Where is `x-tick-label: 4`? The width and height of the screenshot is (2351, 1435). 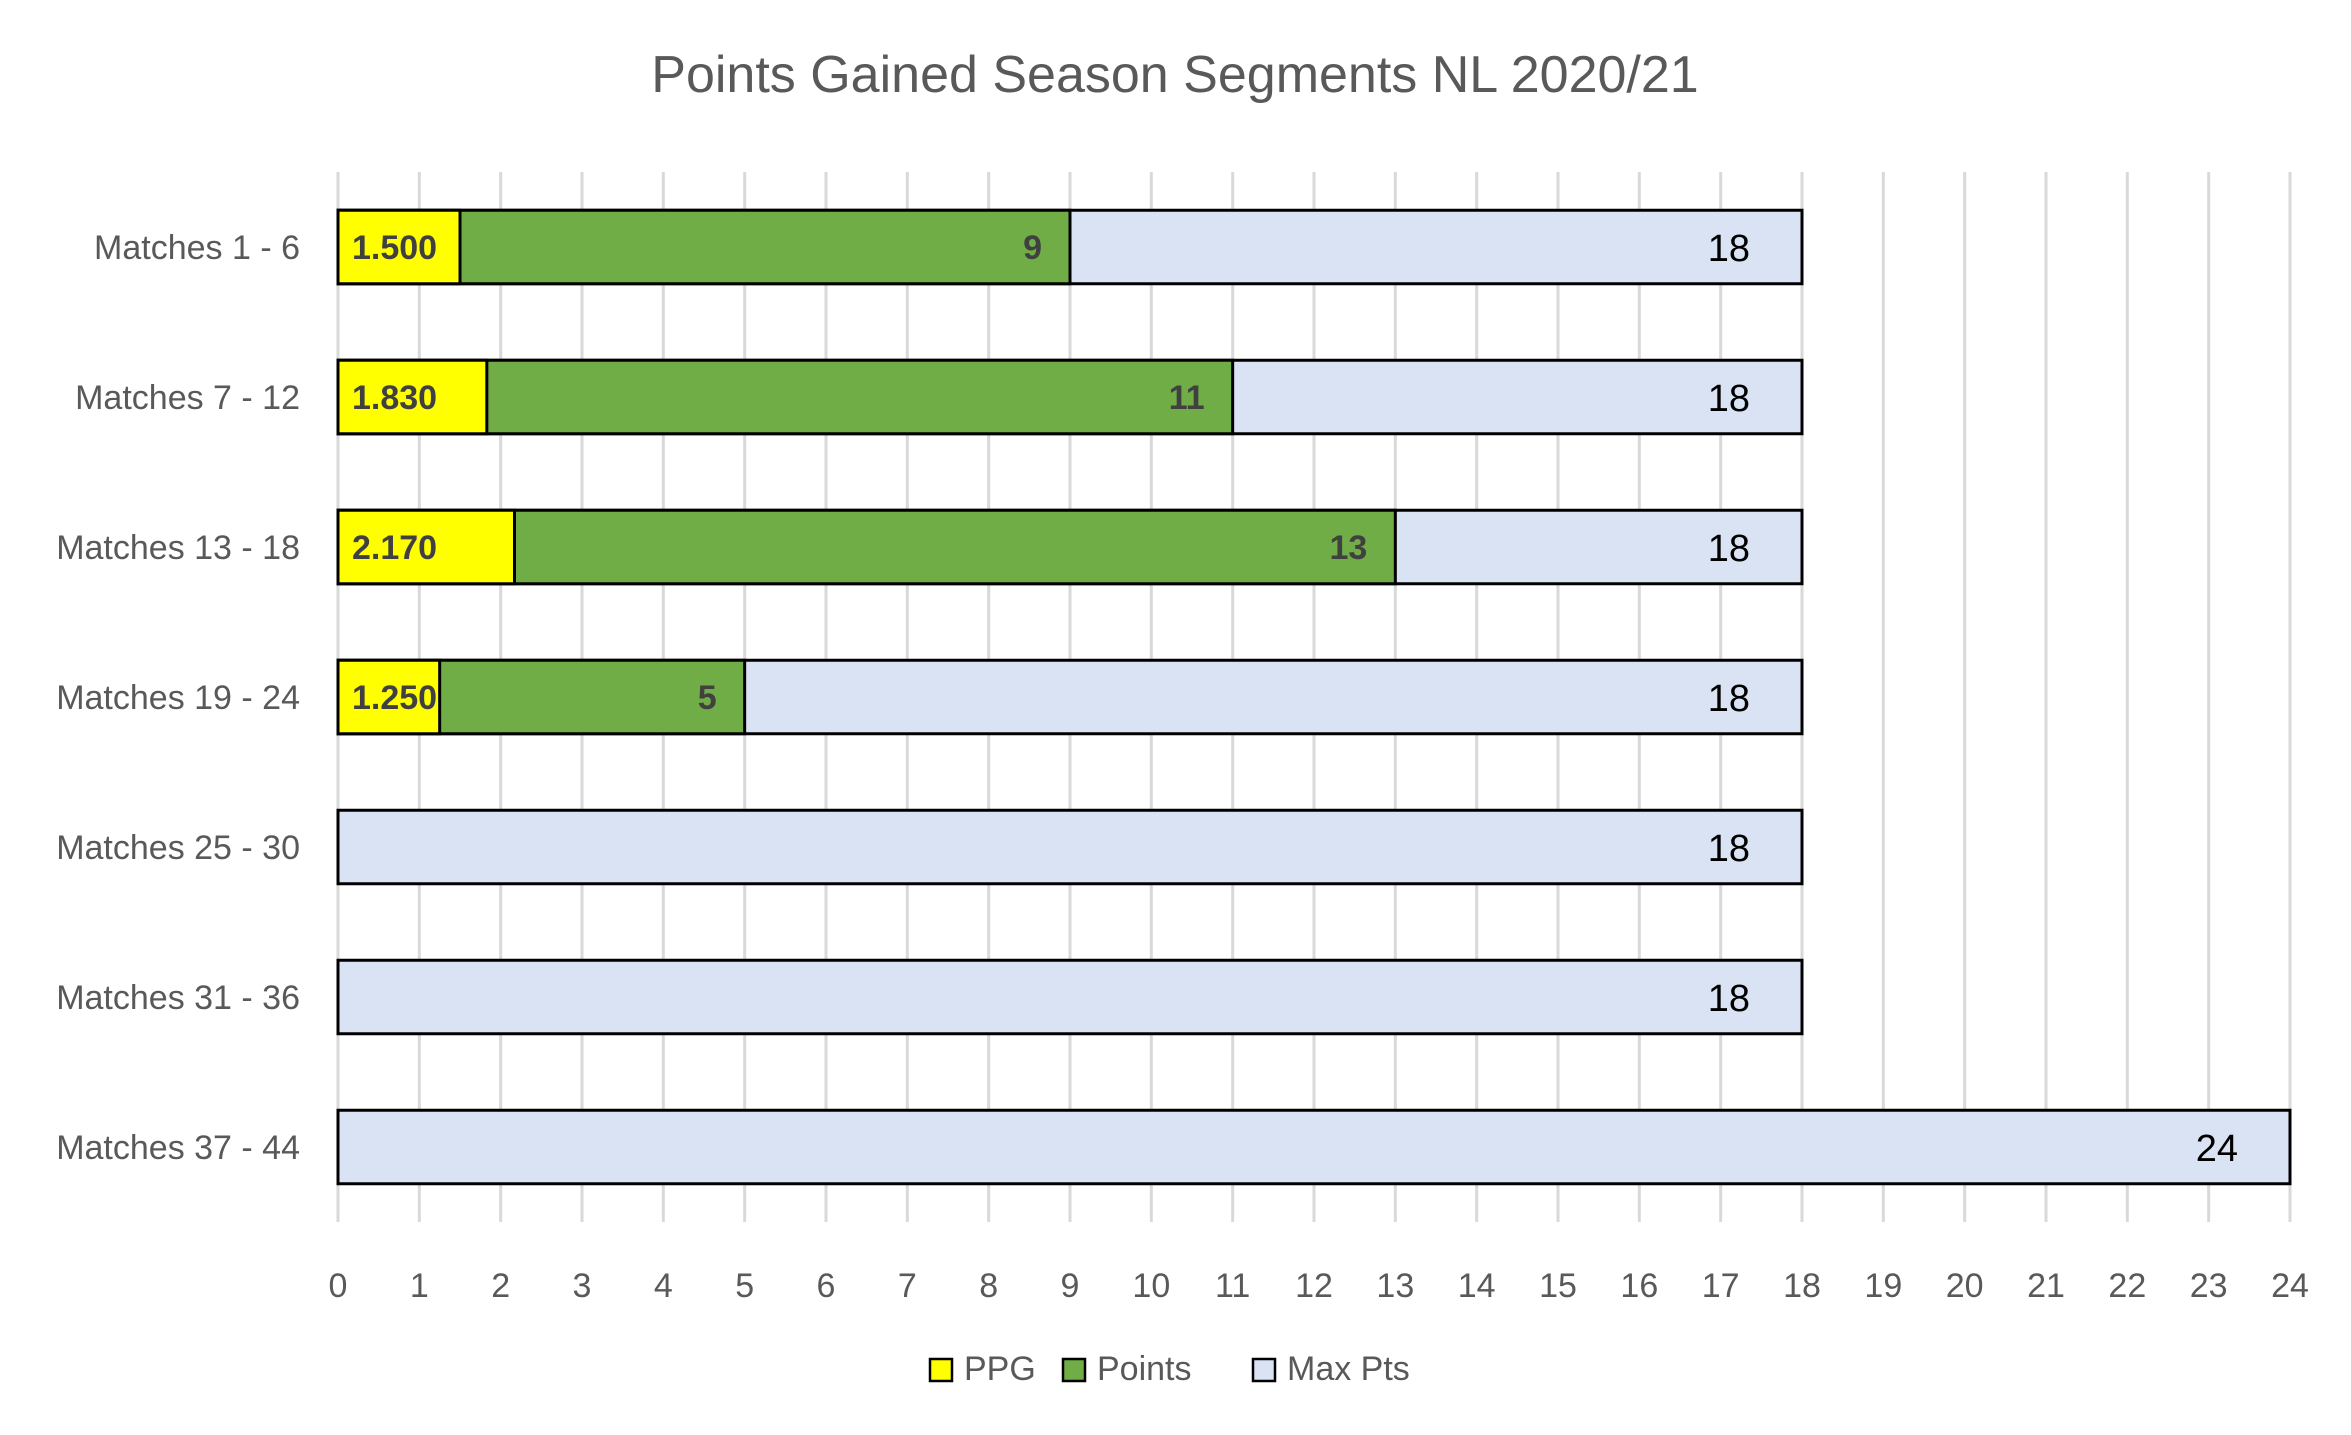
x-tick-label: 4 is located at coordinates (663, 1286).